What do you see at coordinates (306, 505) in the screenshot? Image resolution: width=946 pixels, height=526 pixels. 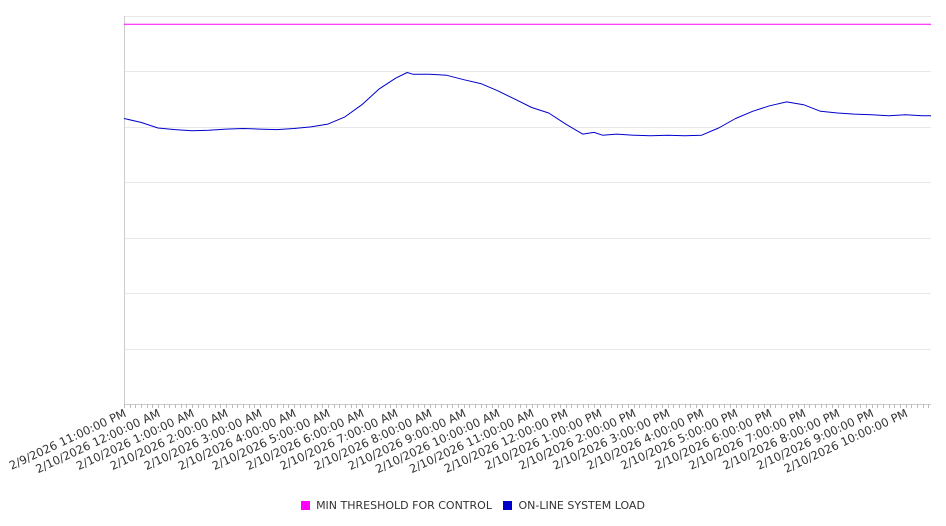 I see `legend-swatch-threshold` at bounding box center [306, 505].